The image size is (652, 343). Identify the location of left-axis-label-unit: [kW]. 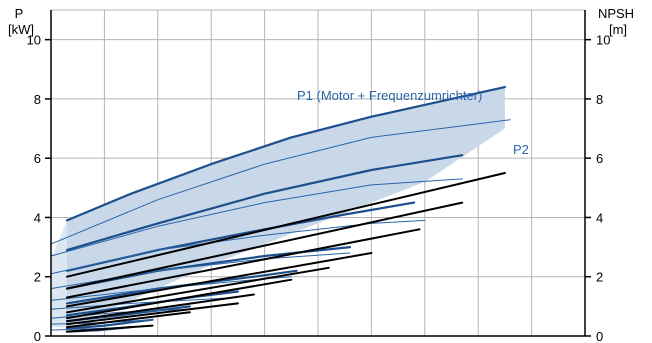
(21, 29).